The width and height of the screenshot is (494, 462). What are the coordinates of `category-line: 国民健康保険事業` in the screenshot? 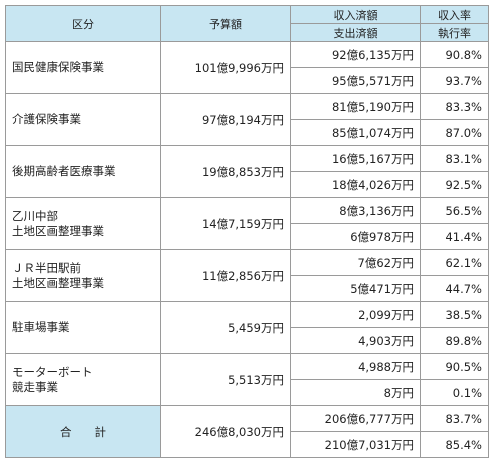 It's located at (58, 67).